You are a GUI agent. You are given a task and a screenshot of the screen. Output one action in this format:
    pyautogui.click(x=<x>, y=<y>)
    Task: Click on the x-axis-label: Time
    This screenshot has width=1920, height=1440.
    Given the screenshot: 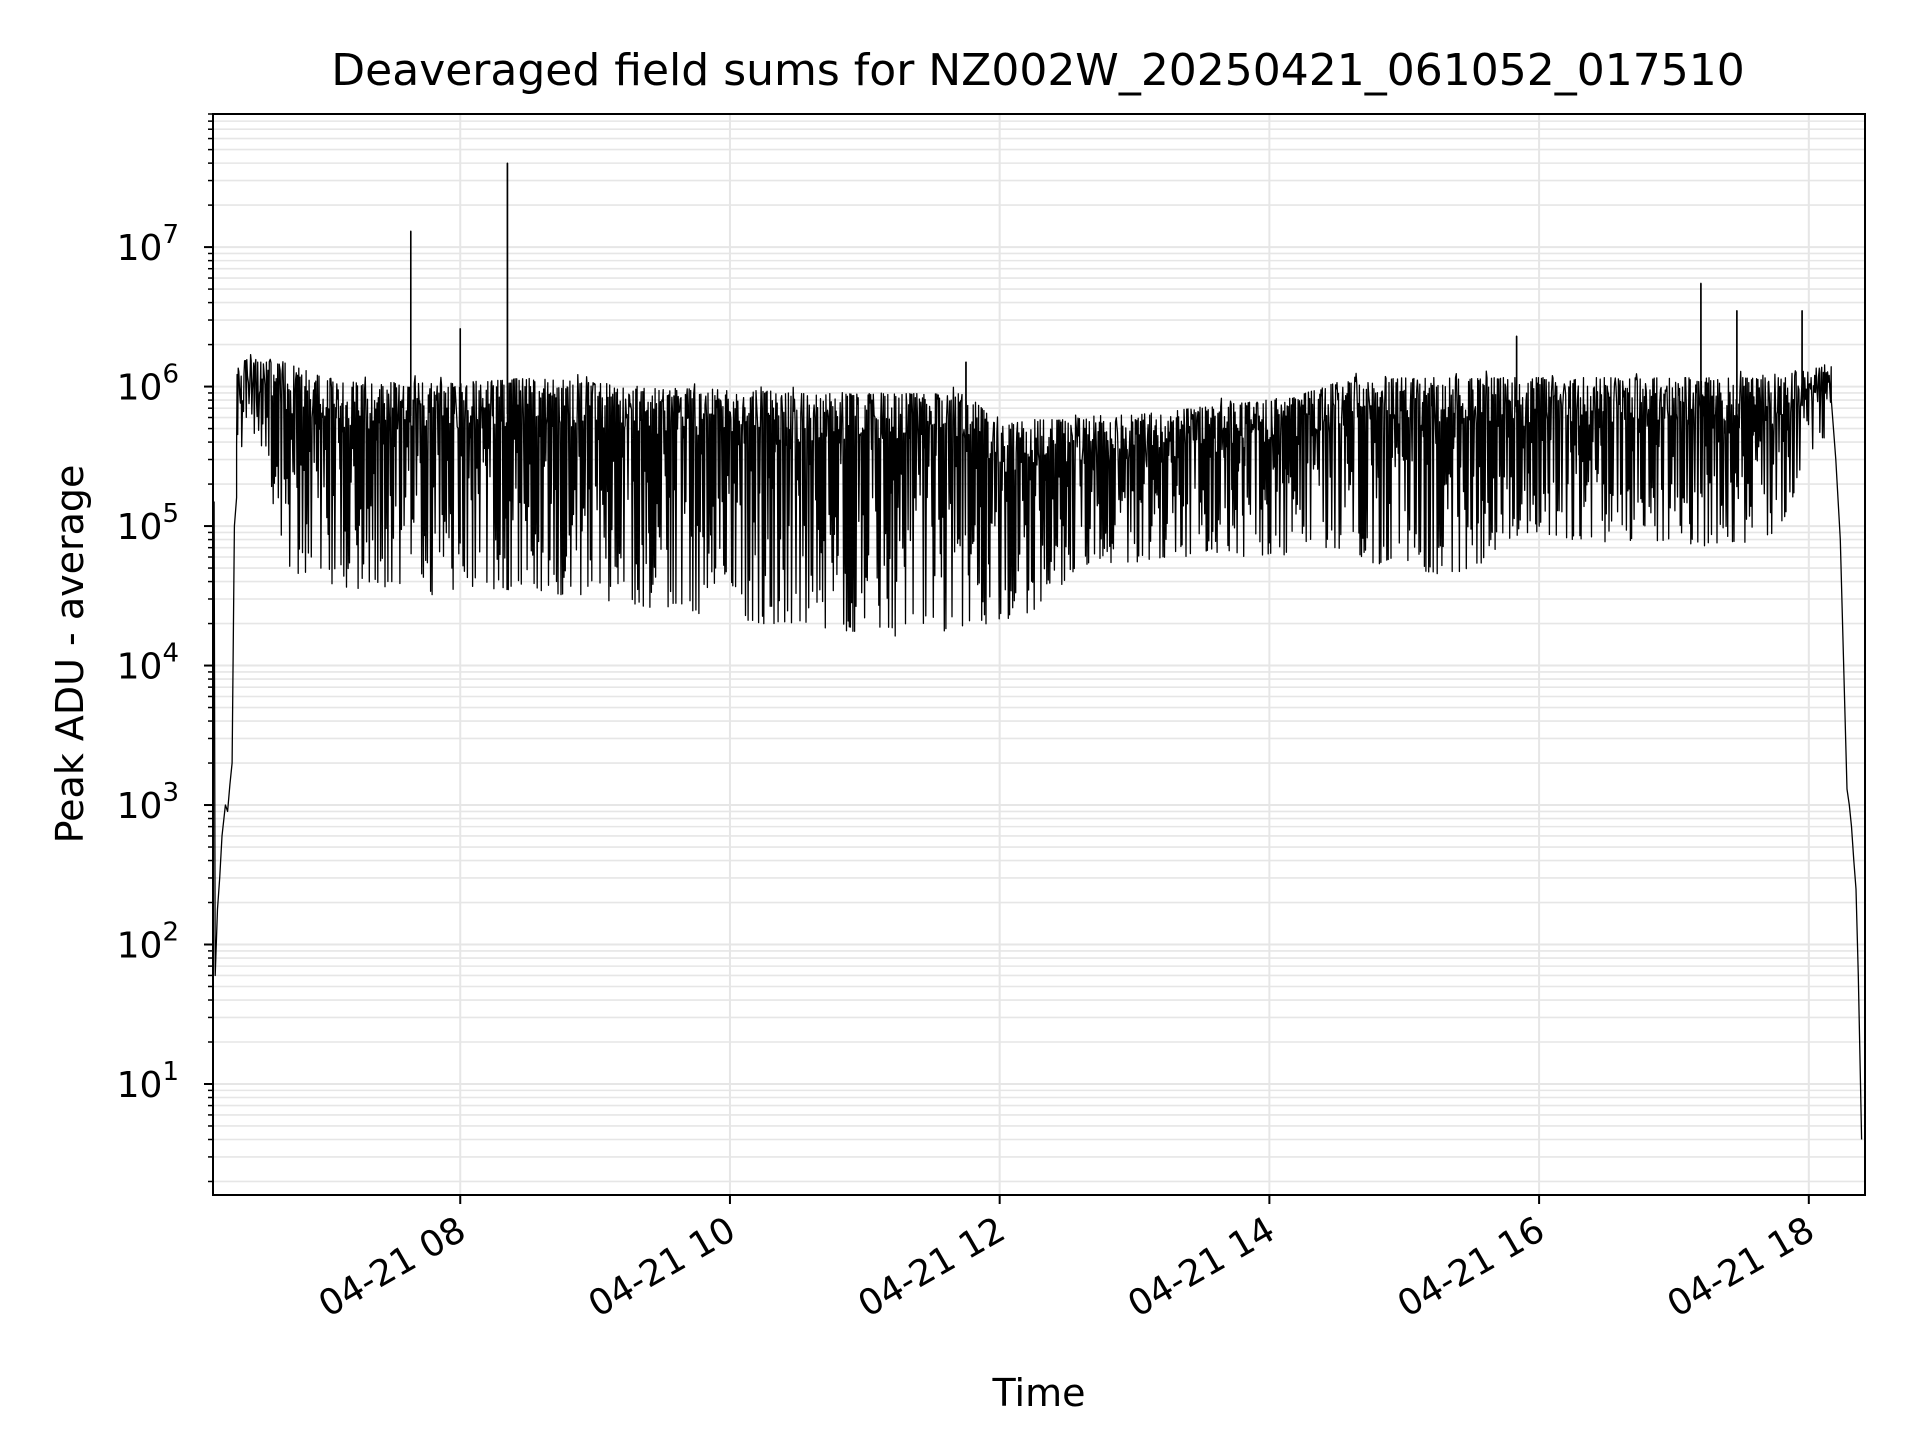 What is the action you would take?
    pyautogui.click(x=1039, y=1393)
    